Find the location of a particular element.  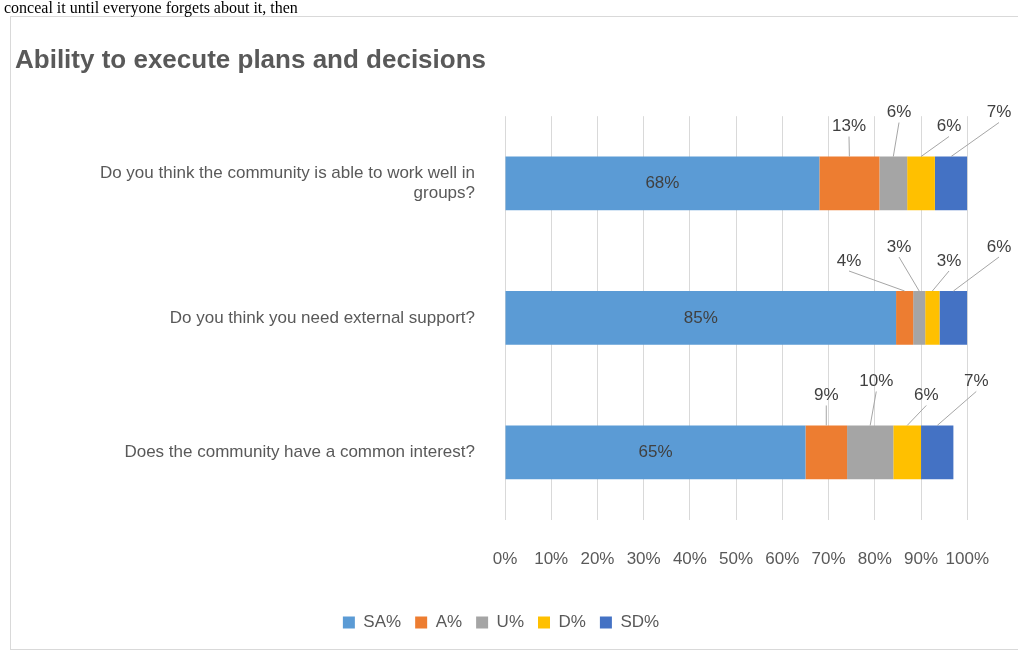

x-tick-label: 40% is located at coordinates (689, 559).